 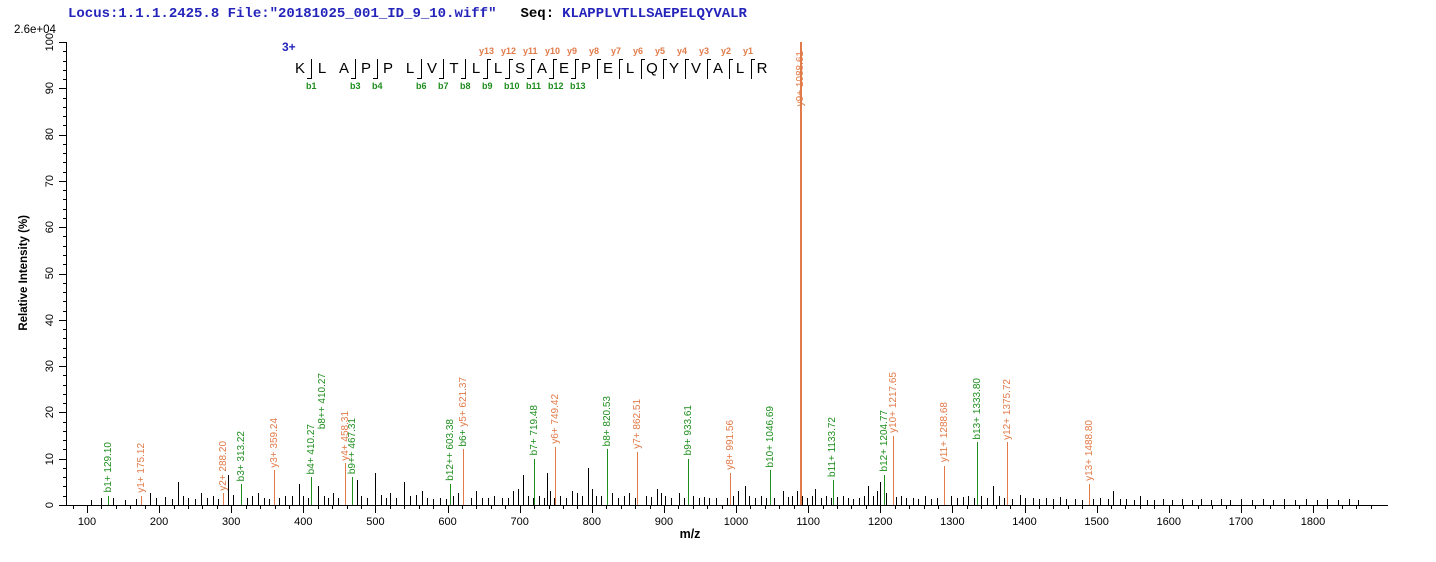 What do you see at coordinates (512, 86) in the screenshot?
I see `b-ion-label: b10` at bounding box center [512, 86].